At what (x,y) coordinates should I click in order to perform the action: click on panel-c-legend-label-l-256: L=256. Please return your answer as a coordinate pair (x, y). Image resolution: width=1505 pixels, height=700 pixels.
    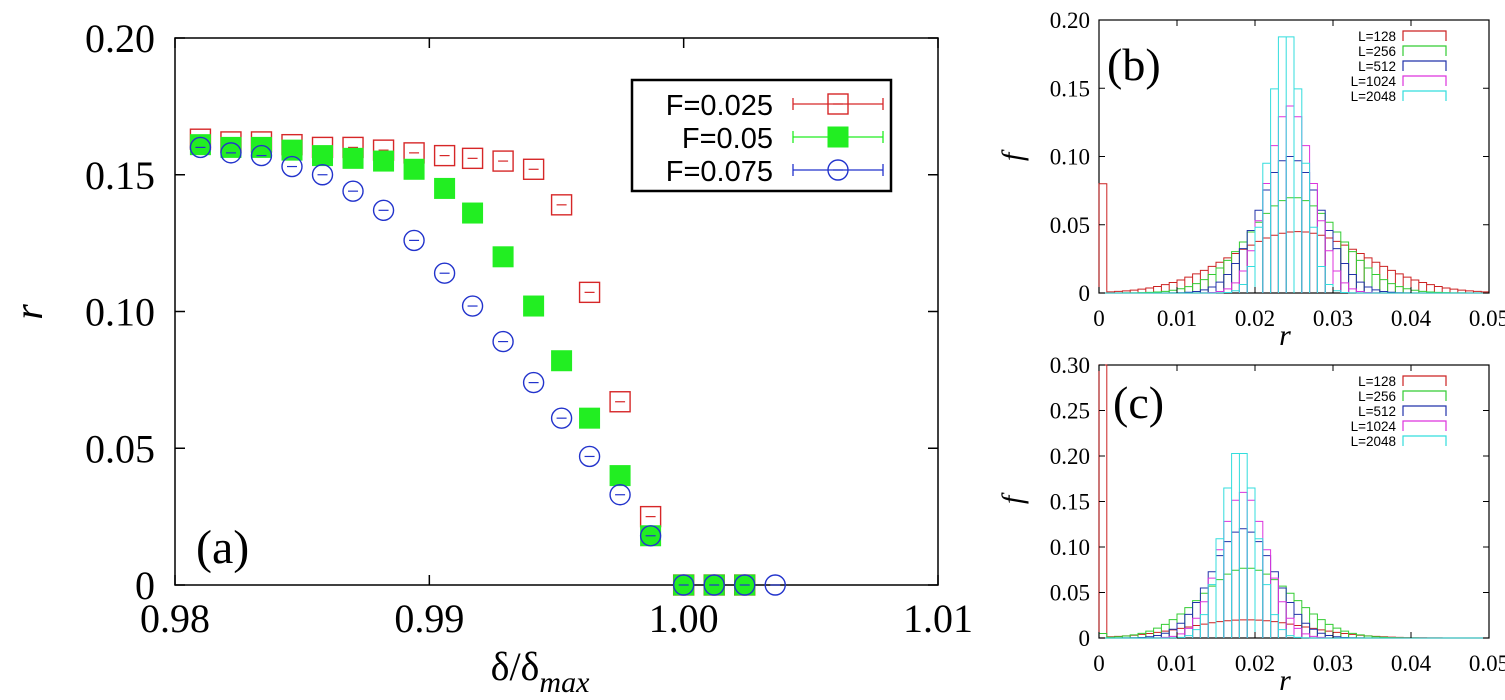
    Looking at the image, I should click on (1377, 396).